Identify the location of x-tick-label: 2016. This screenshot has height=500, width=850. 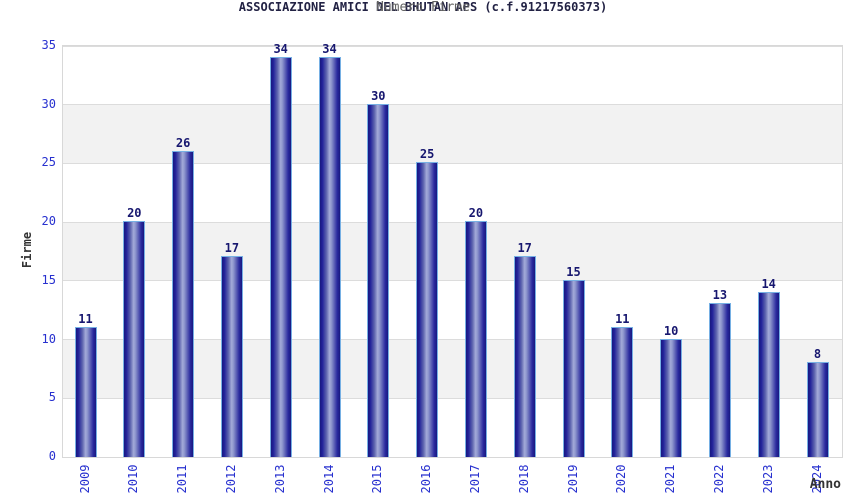
(426, 479).